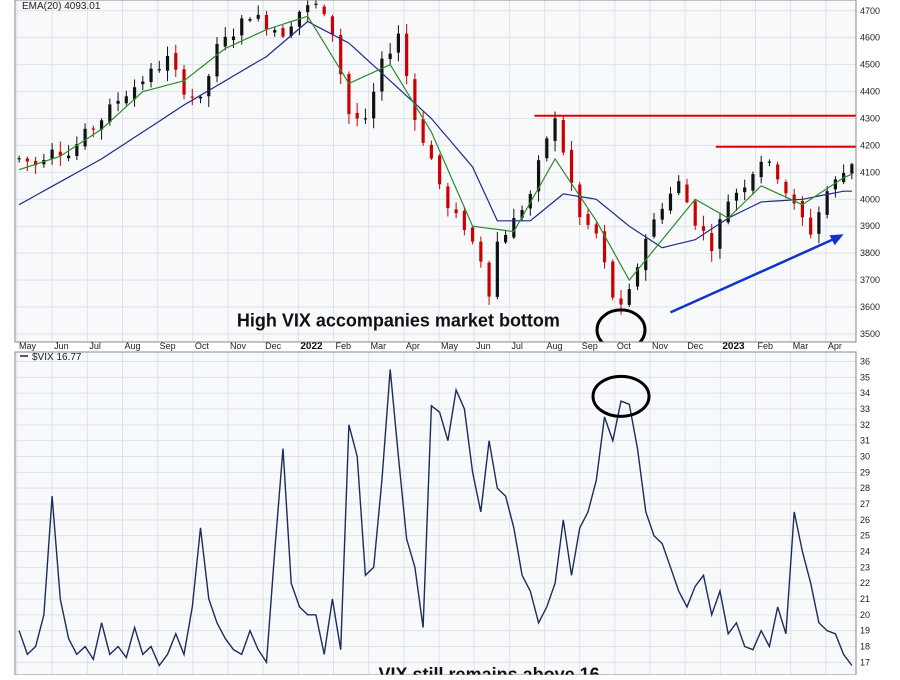 This screenshot has width=900, height=680. I want to click on vix-y-tick: 26, so click(865, 520).